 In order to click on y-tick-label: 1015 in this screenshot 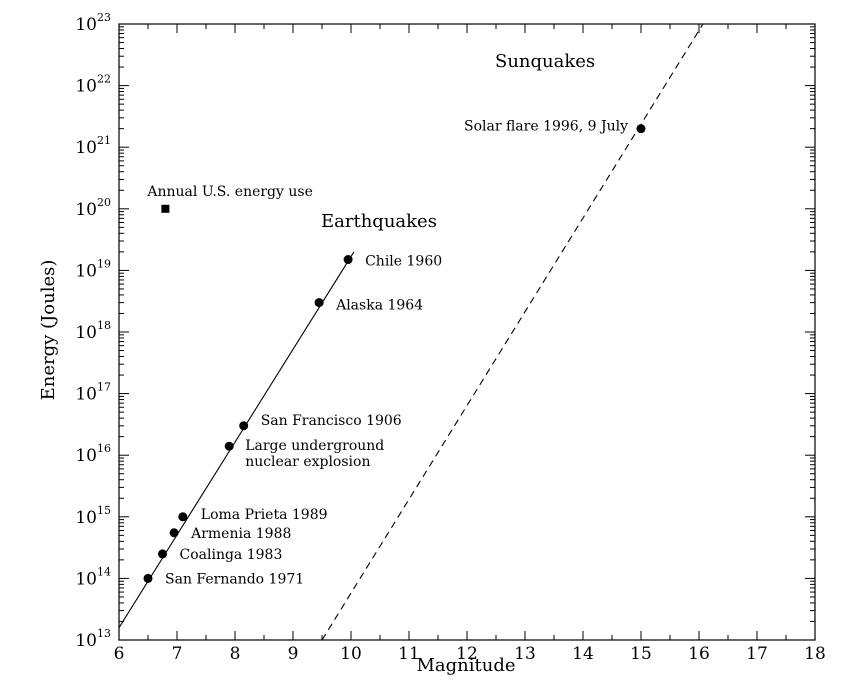, I will do `click(93, 516)`.